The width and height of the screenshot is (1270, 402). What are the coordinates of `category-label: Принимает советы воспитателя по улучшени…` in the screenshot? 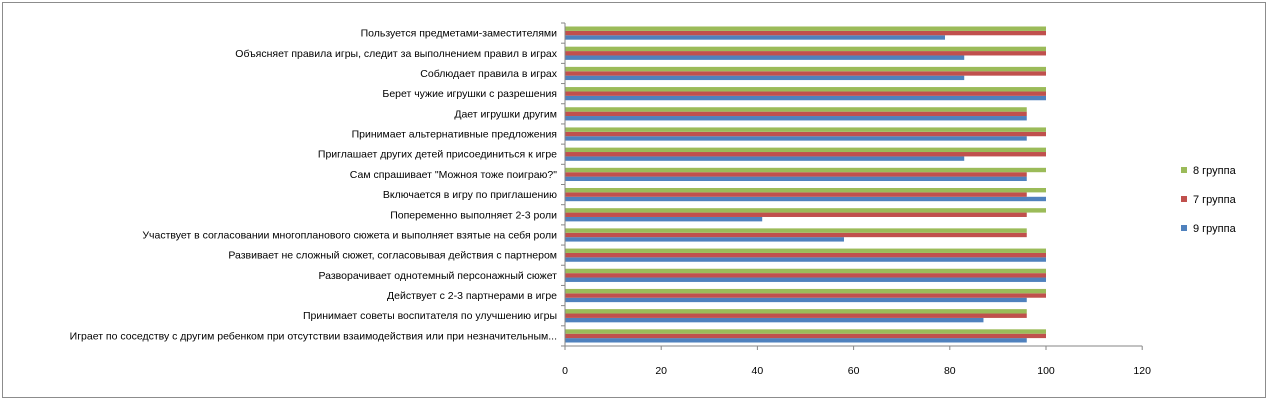 It's located at (430, 316).